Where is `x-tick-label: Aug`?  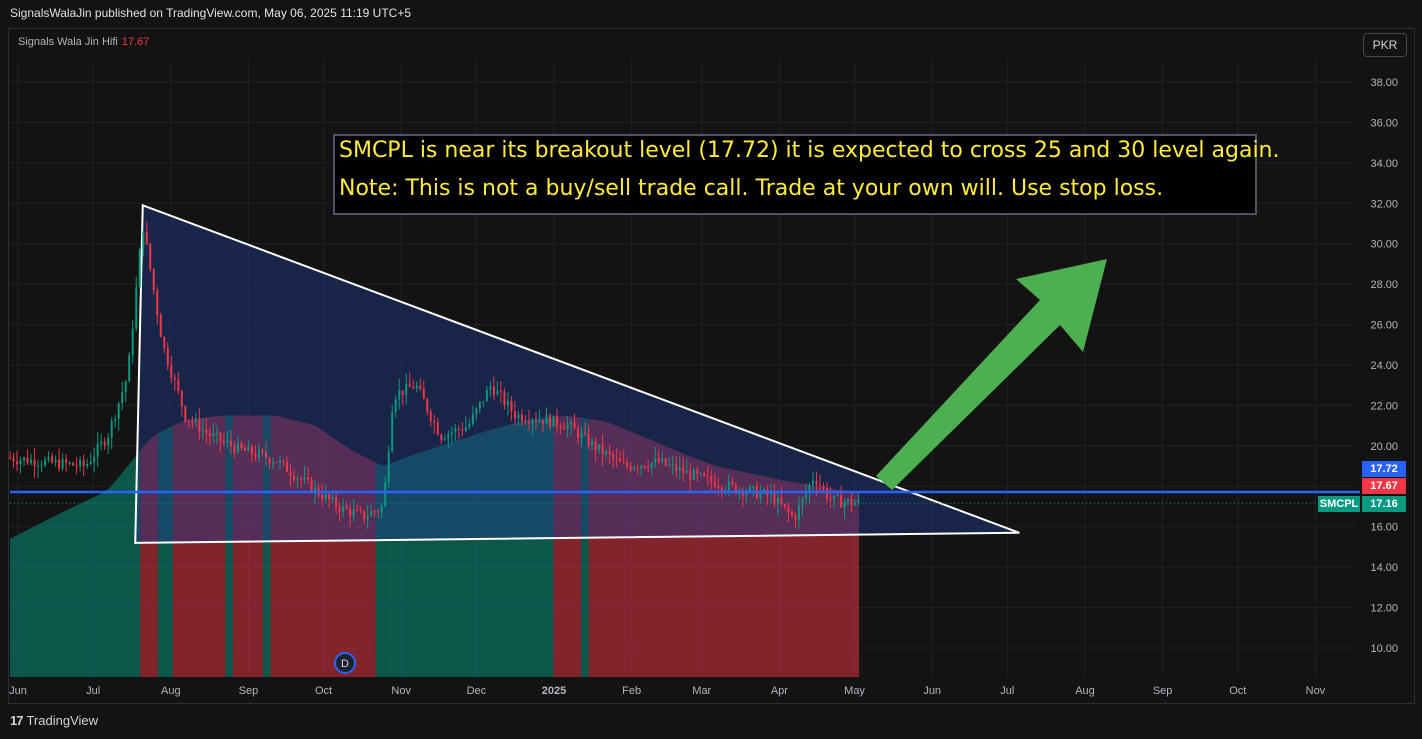 x-tick-label: Aug is located at coordinates (171, 691).